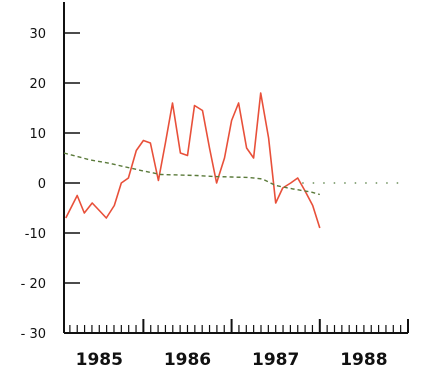 The height and width of the screenshot is (376, 421). Describe the element at coordinates (33, 284) in the screenshot. I see `y-tick-label: - 20` at that location.